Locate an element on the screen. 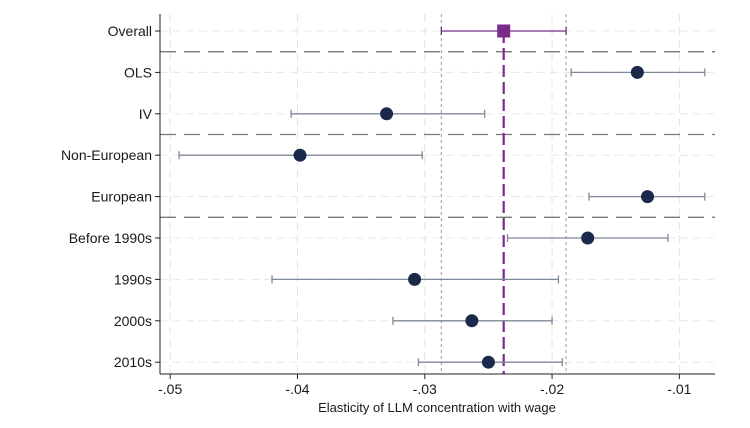  y-tick-label: OLS is located at coordinates (138, 72).